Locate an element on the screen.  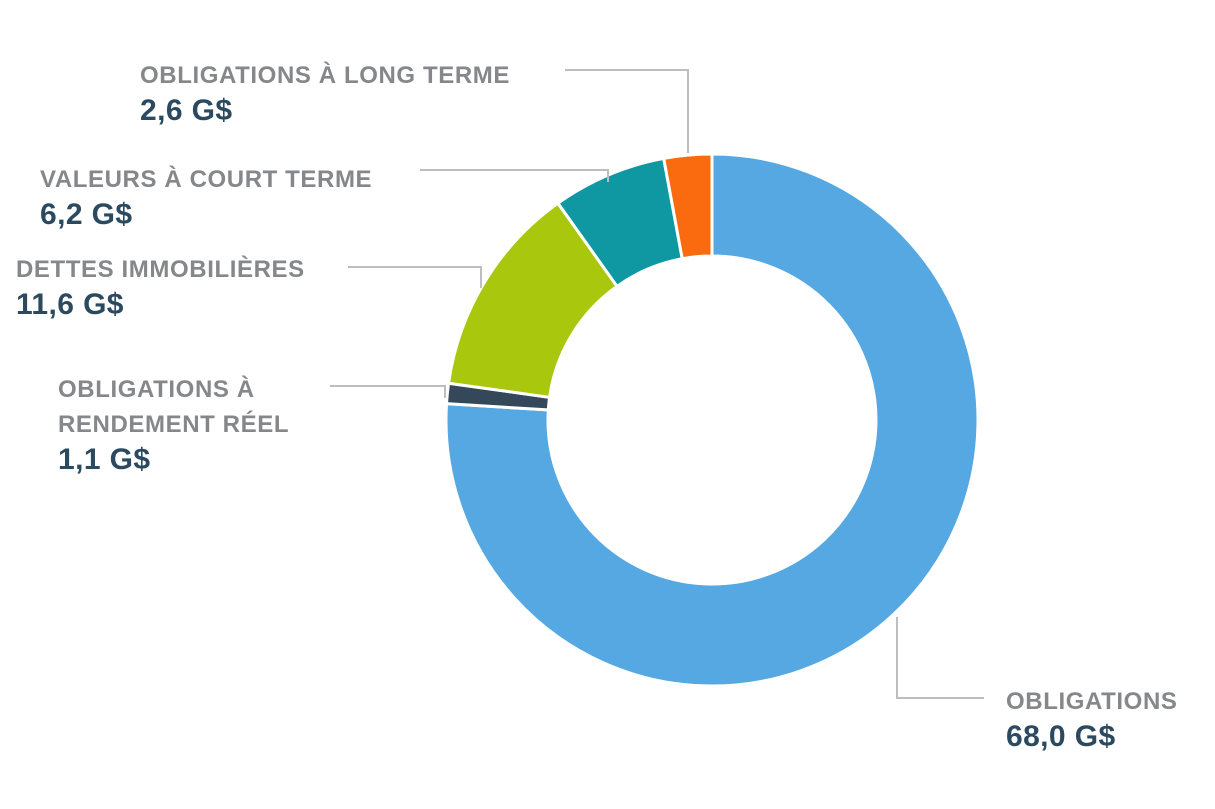
callout-obligations-a-rendement-reel: OBLIGATIONS À RENDEMENT RÉEL 1,1 G$ is located at coordinates (183, 425).